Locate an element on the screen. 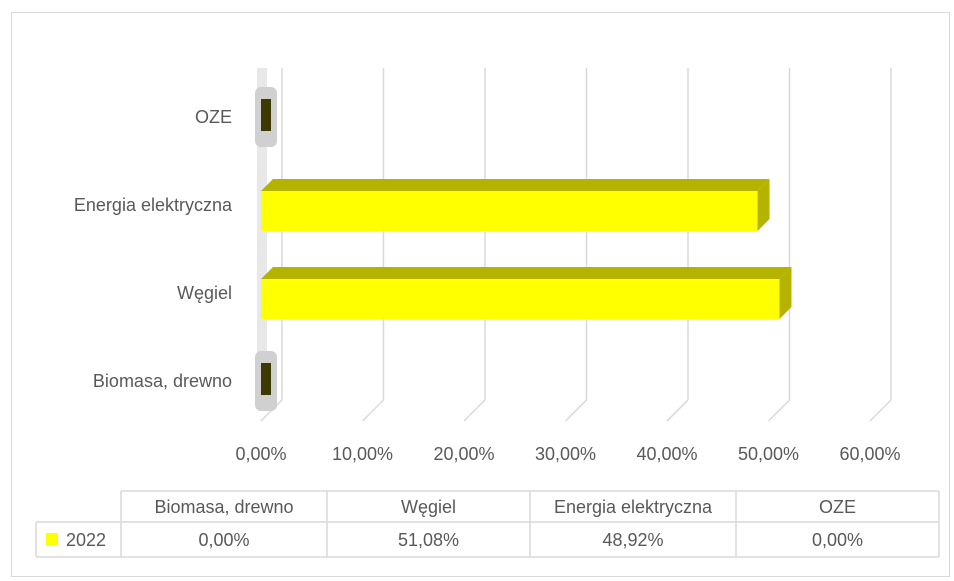 The height and width of the screenshot is (581, 954). category-label: OZE is located at coordinates (213, 117).